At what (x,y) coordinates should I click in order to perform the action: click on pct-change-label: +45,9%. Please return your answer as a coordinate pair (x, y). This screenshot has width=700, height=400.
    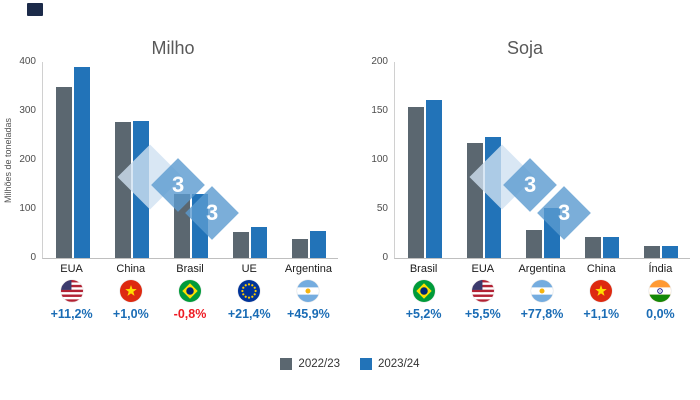
    Looking at the image, I should click on (308, 314).